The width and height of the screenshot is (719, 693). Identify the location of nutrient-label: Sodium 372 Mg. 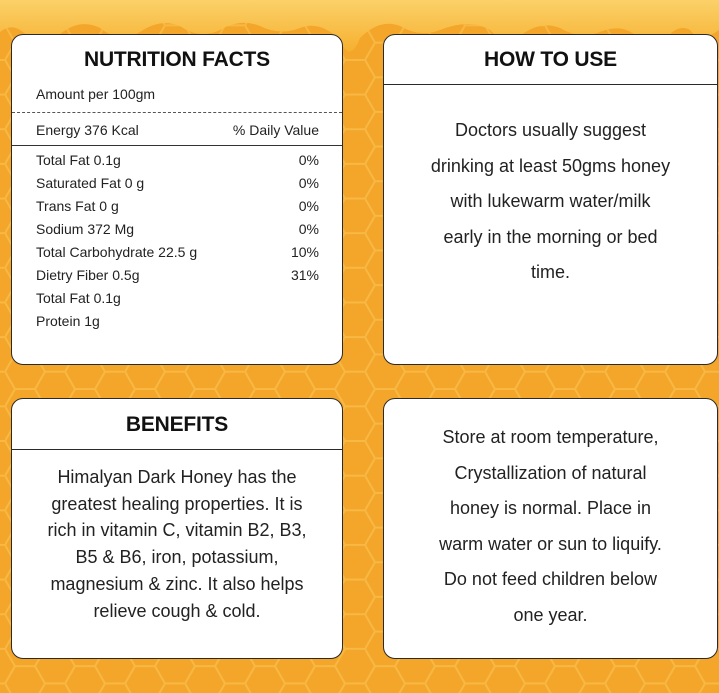
(85, 229).